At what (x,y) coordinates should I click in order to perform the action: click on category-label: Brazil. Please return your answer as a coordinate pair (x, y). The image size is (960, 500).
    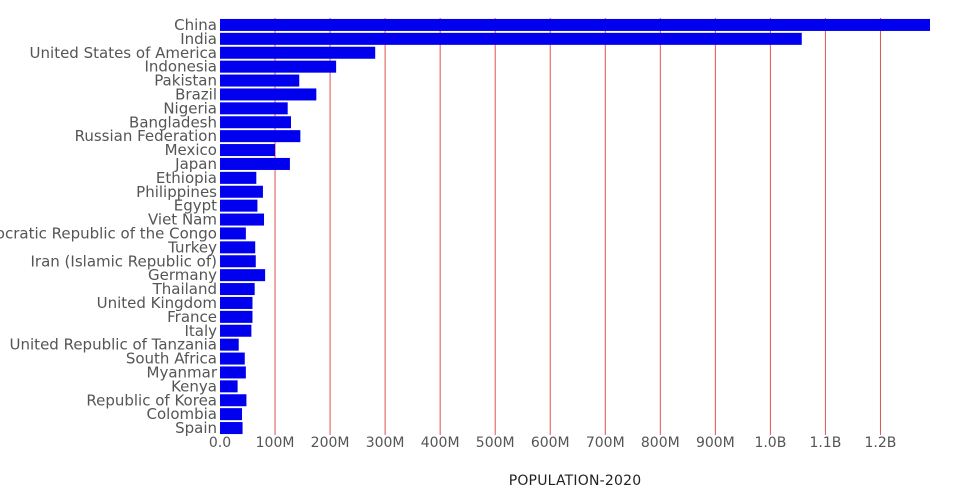
    Looking at the image, I should click on (196, 94).